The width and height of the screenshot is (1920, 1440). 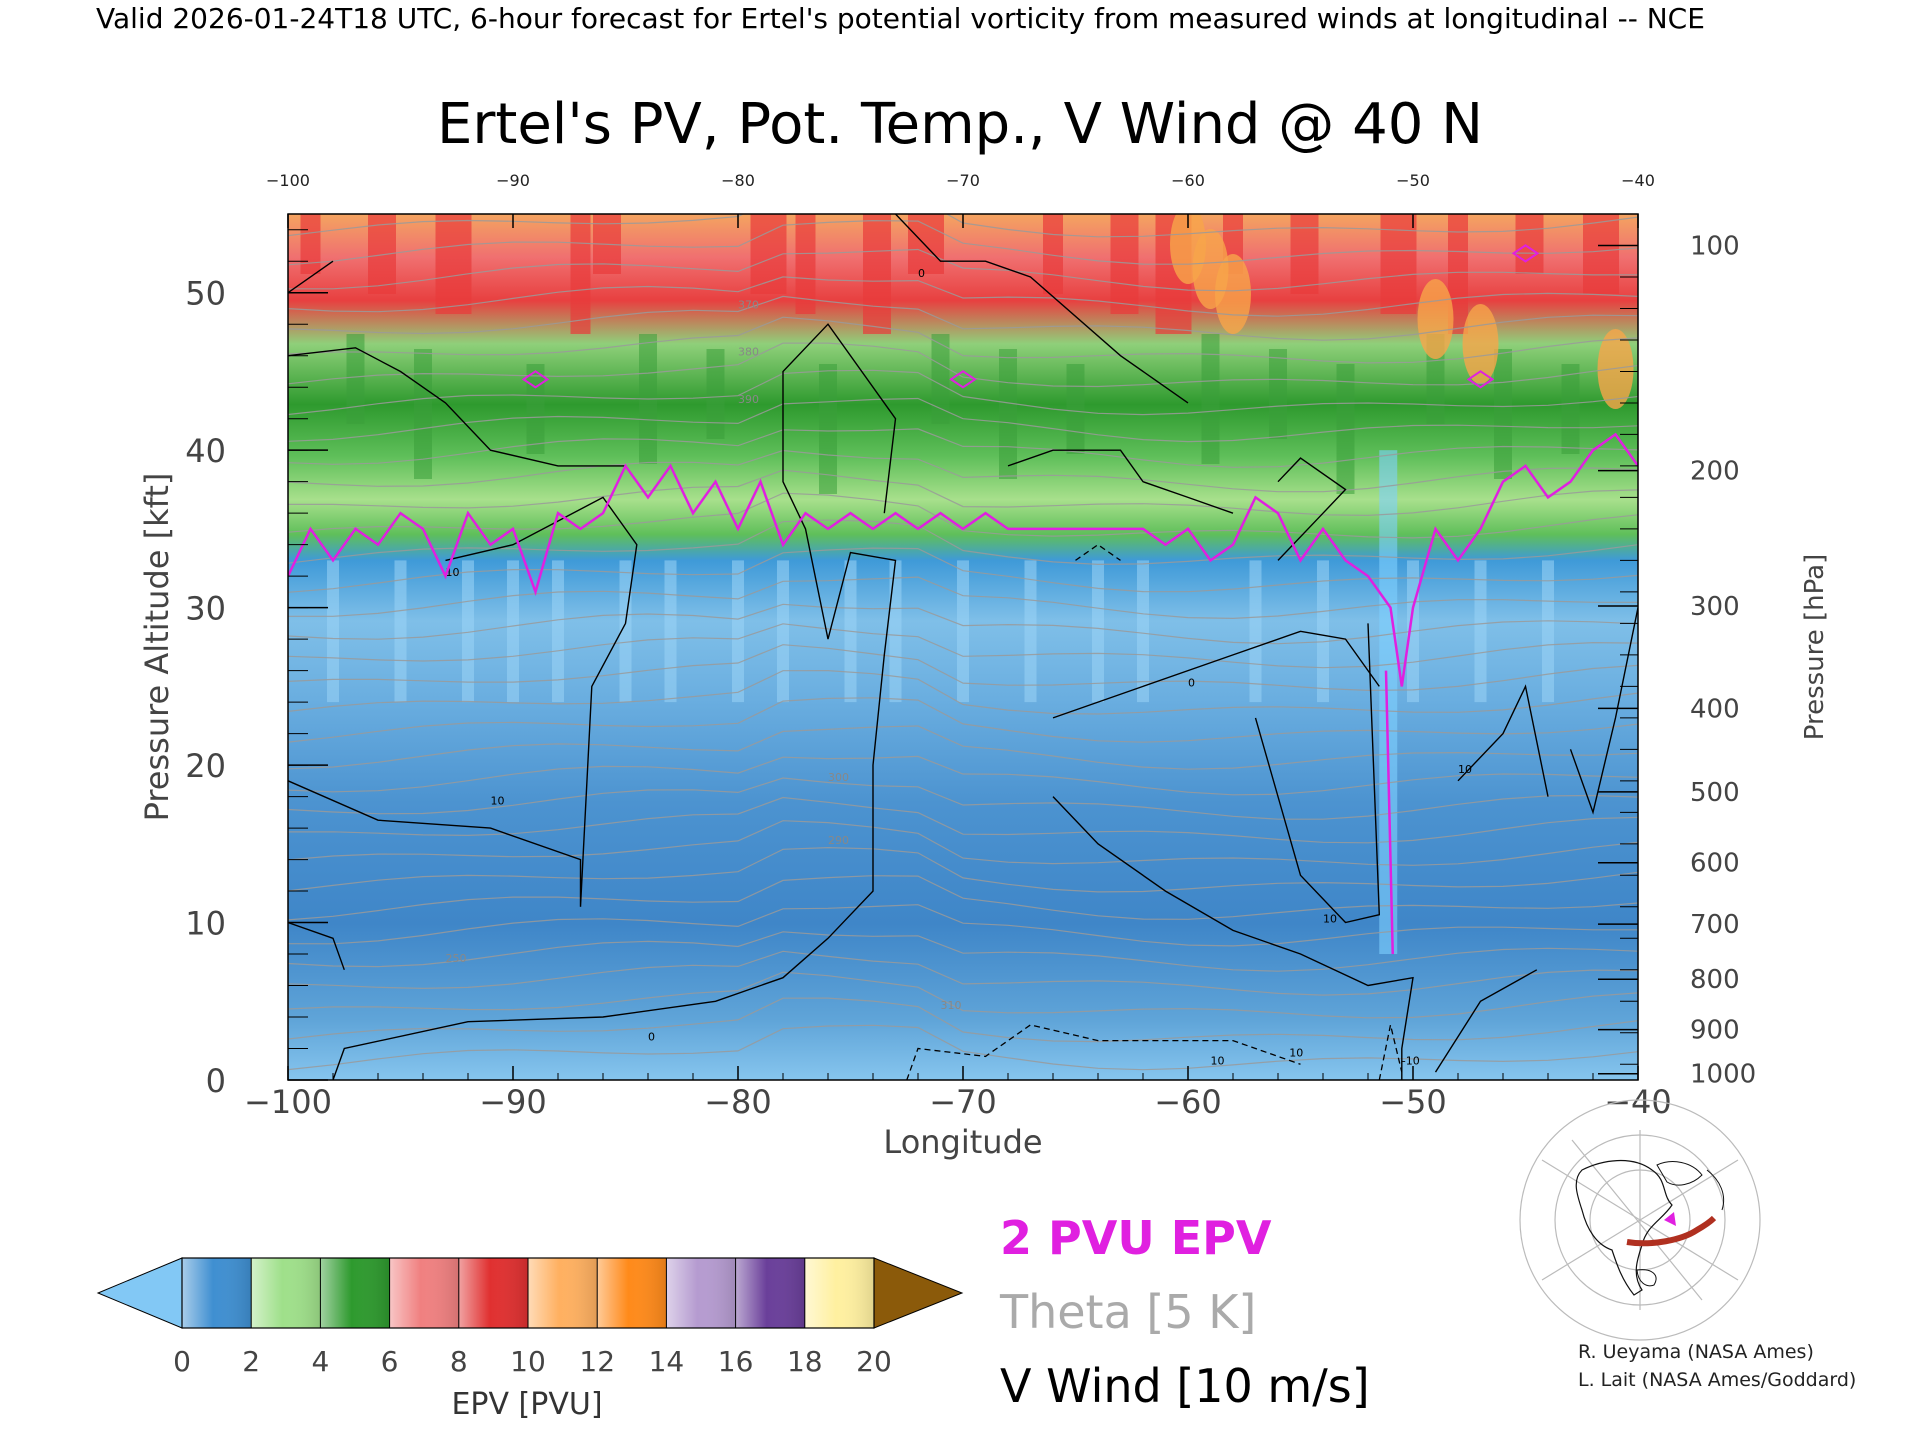 What do you see at coordinates (1723, 1075) in the screenshot?
I see `pressure-tick-label: 1000` at bounding box center [1723, 1075].